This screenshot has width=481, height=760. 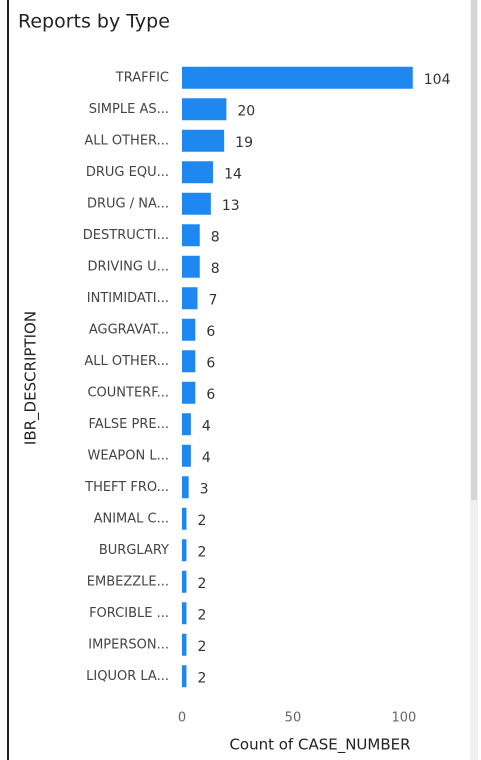 What do you see at coordinates (233, 174) in the screenshot?
I see `value-label: 14` at bounding box center [233, 174].